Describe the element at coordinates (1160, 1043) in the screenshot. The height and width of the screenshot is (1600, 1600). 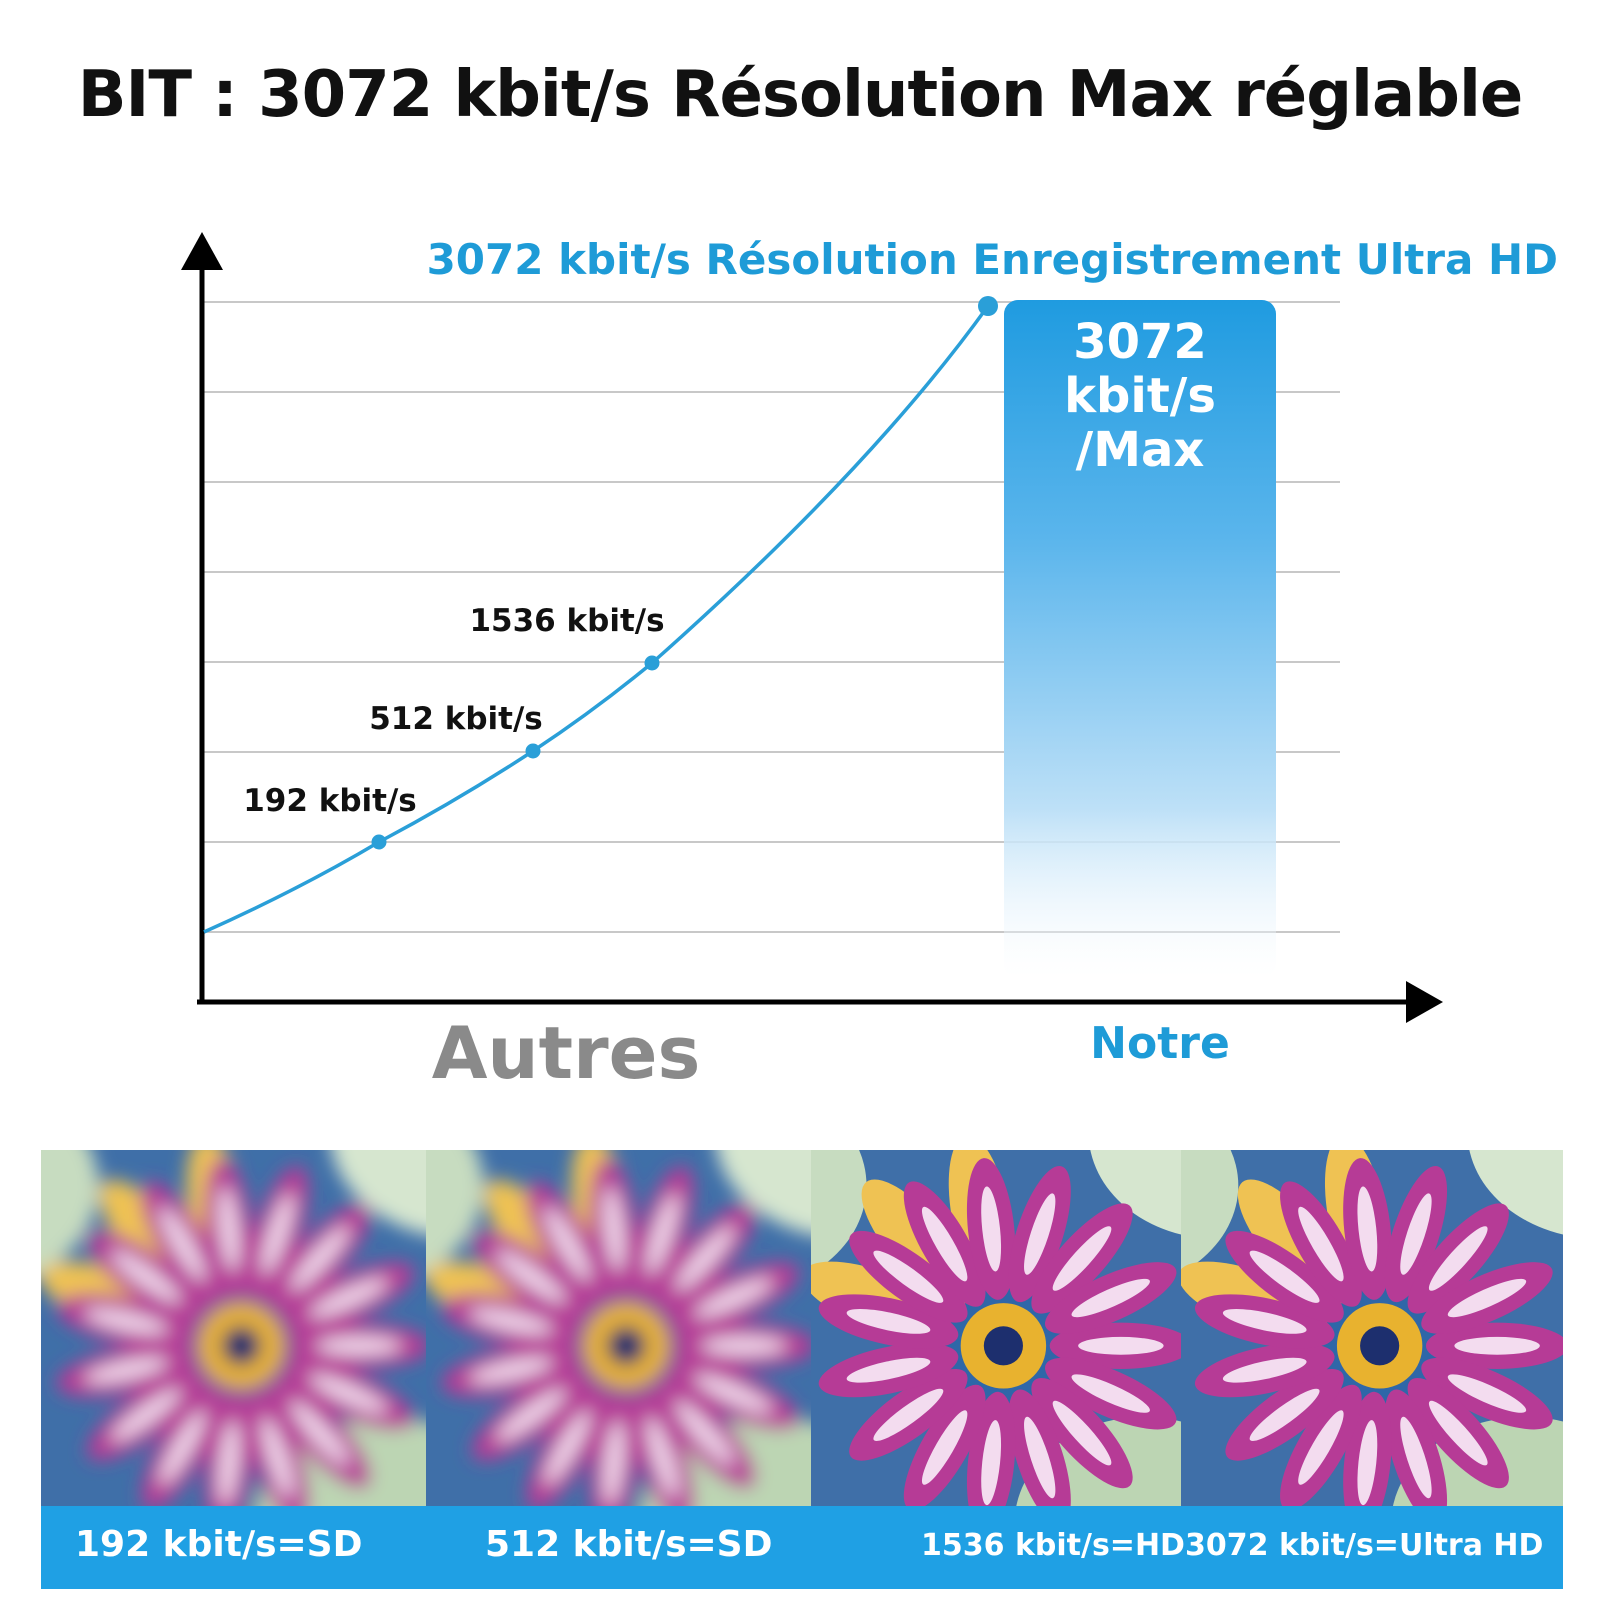
I see `x-label-notre: Notre` at that location.